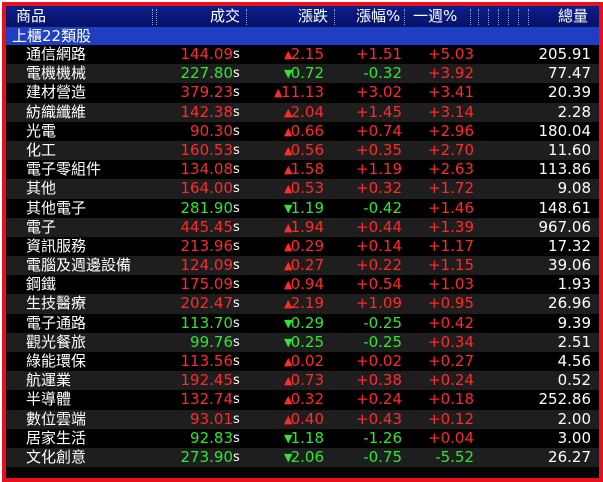  Describe the element at coordinates (307, 380) in the screenshot. I see `change-value: 0.73` at that location.